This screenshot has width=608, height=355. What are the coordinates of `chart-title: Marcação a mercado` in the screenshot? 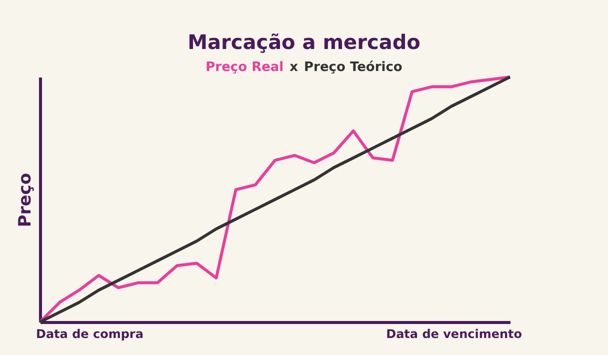 It's located at (304, 42).